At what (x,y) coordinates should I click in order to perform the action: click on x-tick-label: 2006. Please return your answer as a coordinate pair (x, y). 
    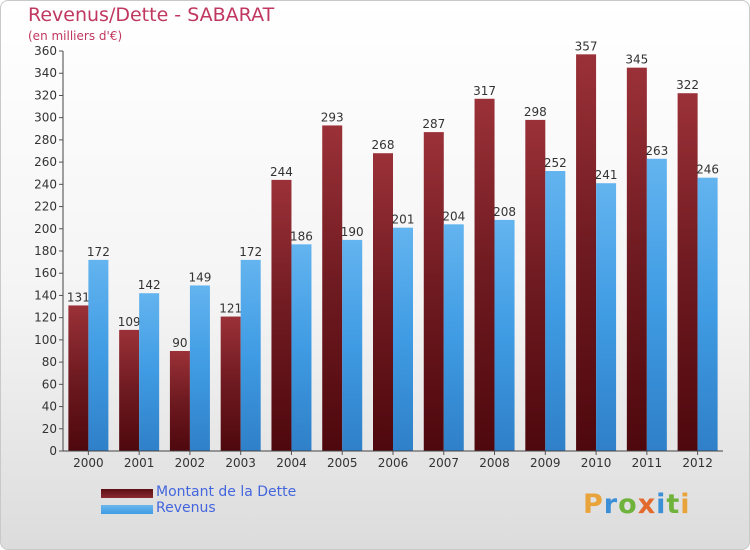
    Looking at the image, I should click on (393, 463).